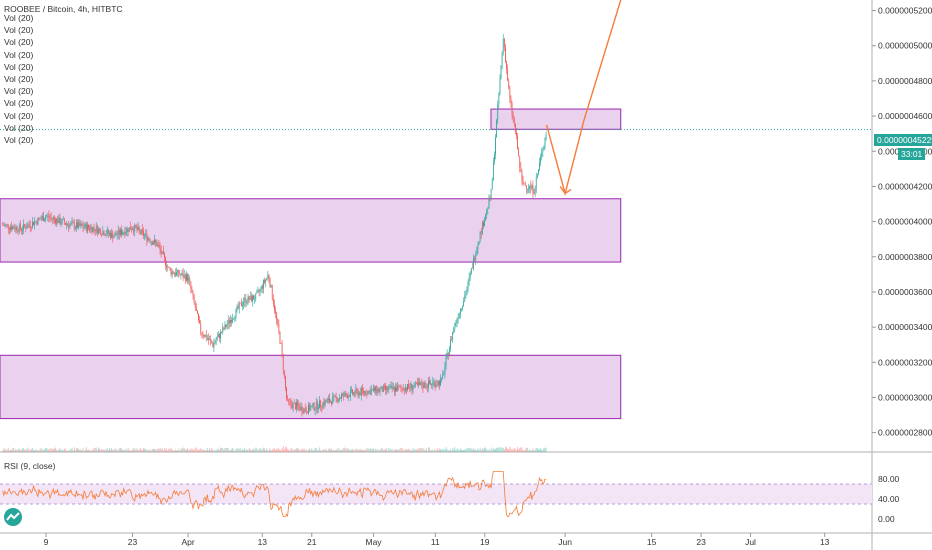  What do you see at coordinates (19, 127) in the screenshot?
I see `indicator-label: Vol (20)` at bounding box center [19, 127].